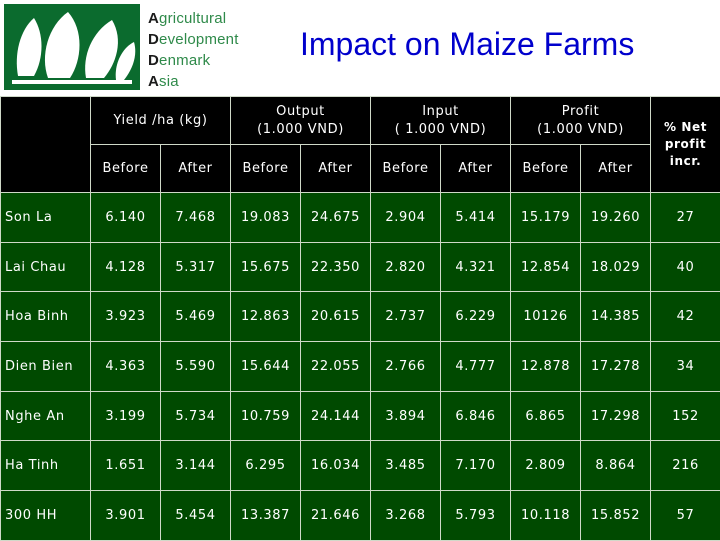 The width and height of the screenshot is (720, 541). I want to click on value-cell: 3.485, so click(406, 466).